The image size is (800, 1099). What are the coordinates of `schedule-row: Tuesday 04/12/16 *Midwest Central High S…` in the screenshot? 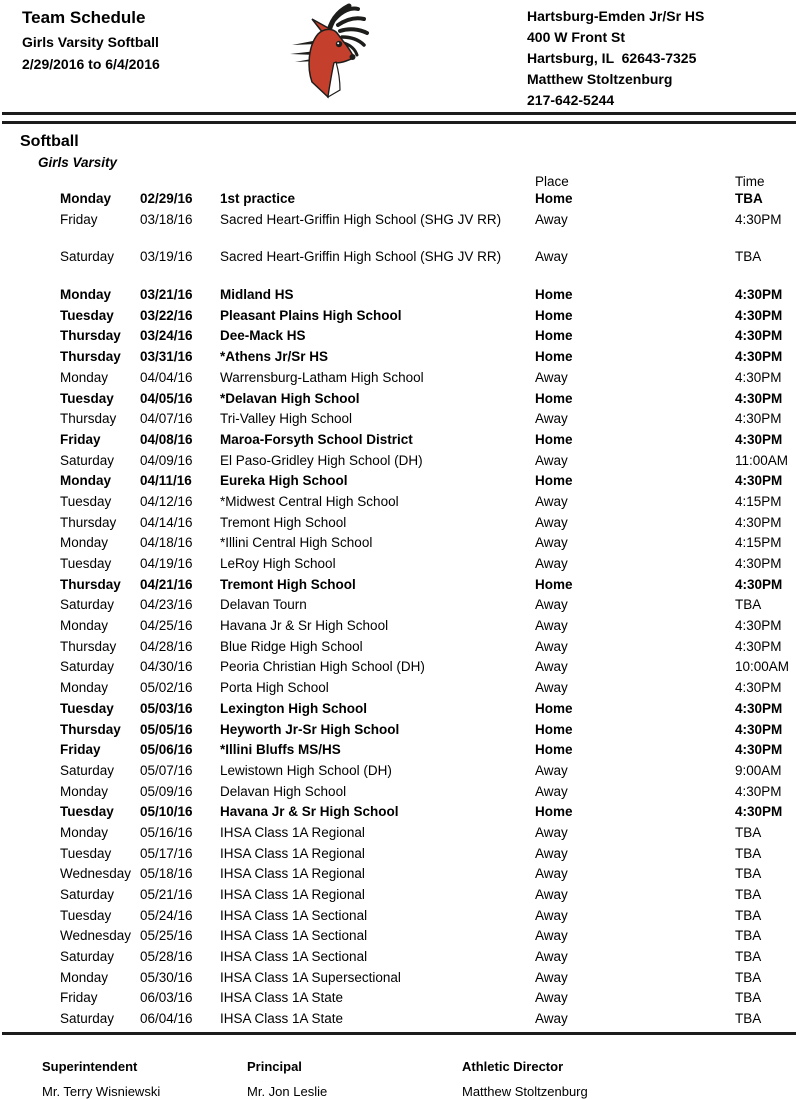 It's located at (430, 502).